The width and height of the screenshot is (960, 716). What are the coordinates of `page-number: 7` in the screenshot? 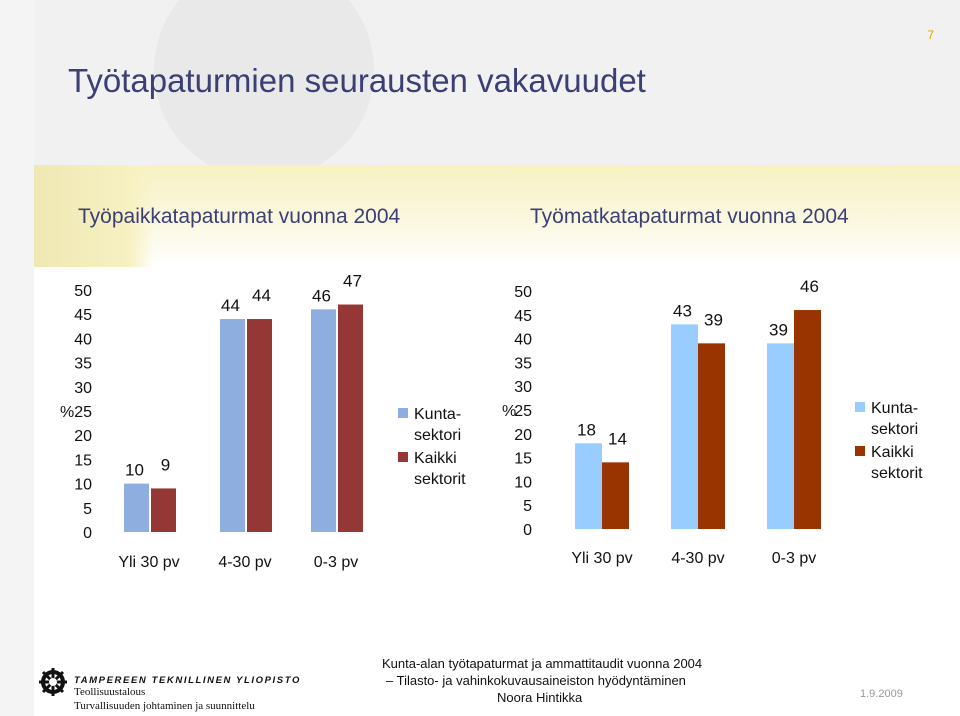 It's located at (930, 35).